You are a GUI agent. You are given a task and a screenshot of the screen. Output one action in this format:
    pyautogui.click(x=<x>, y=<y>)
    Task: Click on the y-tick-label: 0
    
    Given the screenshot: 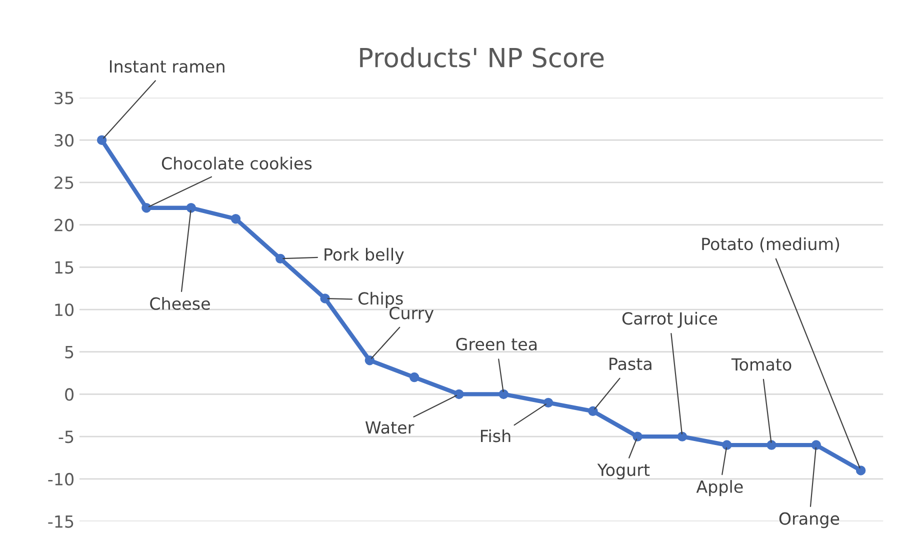 What is the action you would take?
    pyautogui.click(x=69, y=394)
    